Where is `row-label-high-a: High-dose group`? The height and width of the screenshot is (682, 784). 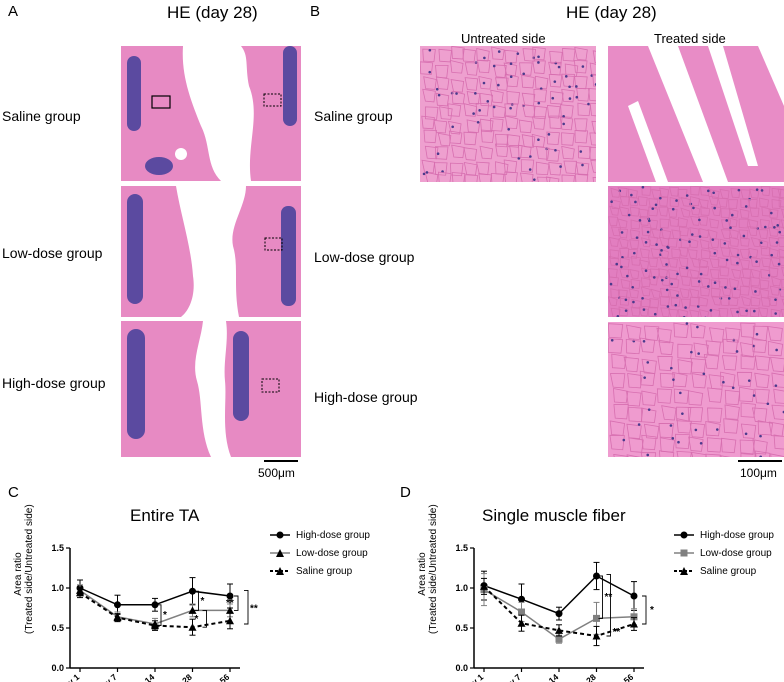 row-label-high-a: High-dose group is located at coordinates (54, 383).